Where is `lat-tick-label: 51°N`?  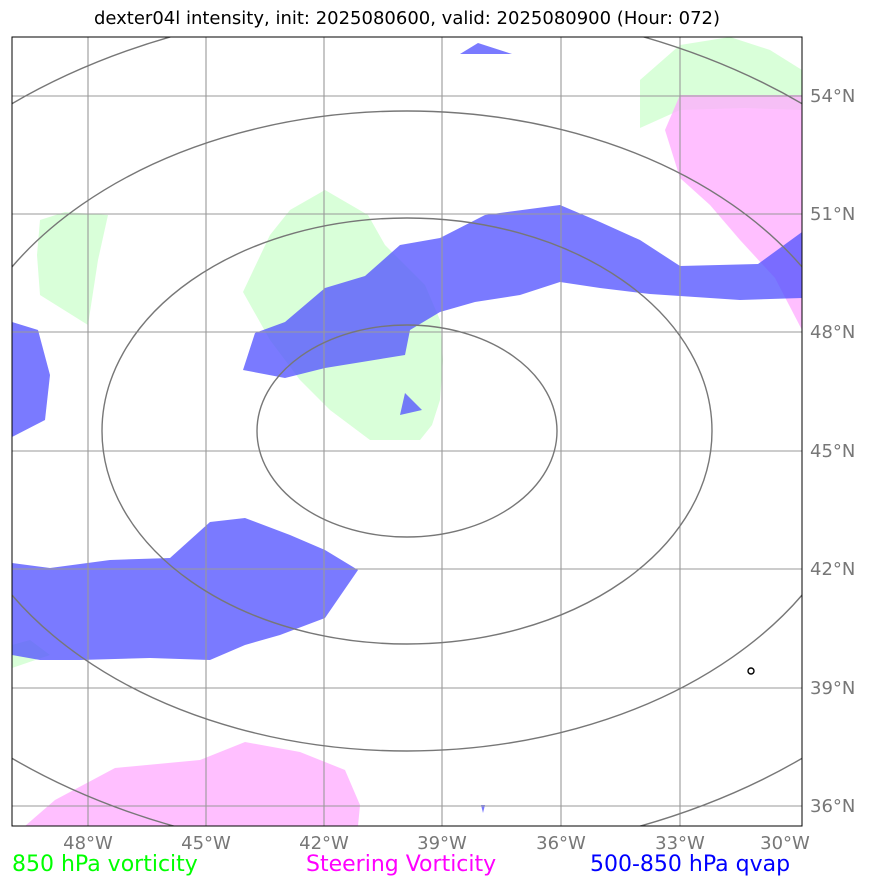
lat-tick-label: 51°N is located at coordinates (832, 214).